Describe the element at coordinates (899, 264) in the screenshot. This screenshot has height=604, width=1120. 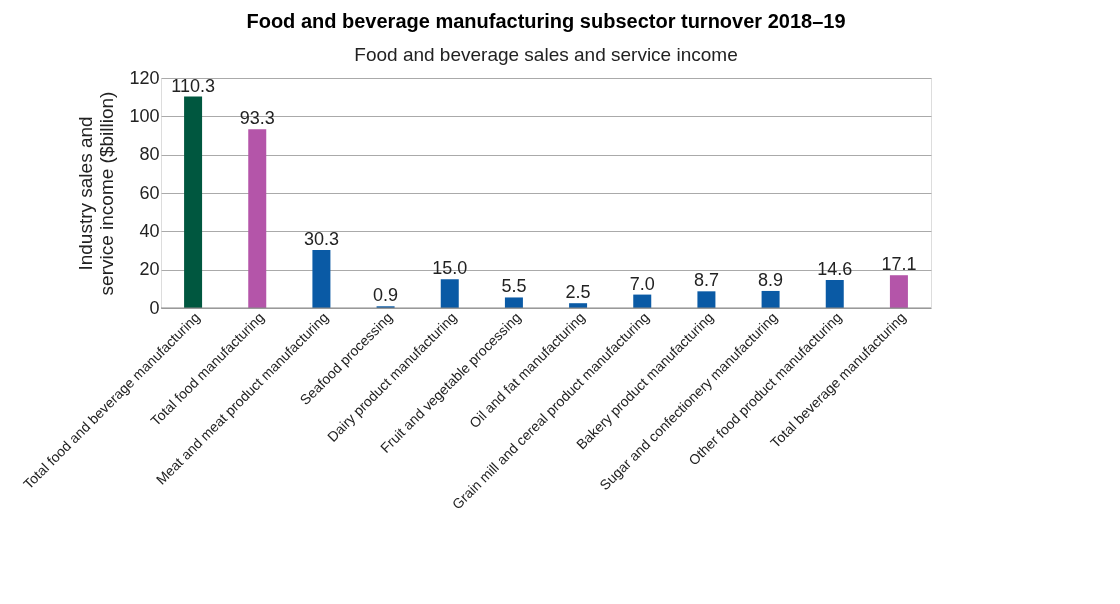
I see `data-label: 17.1` at that location.